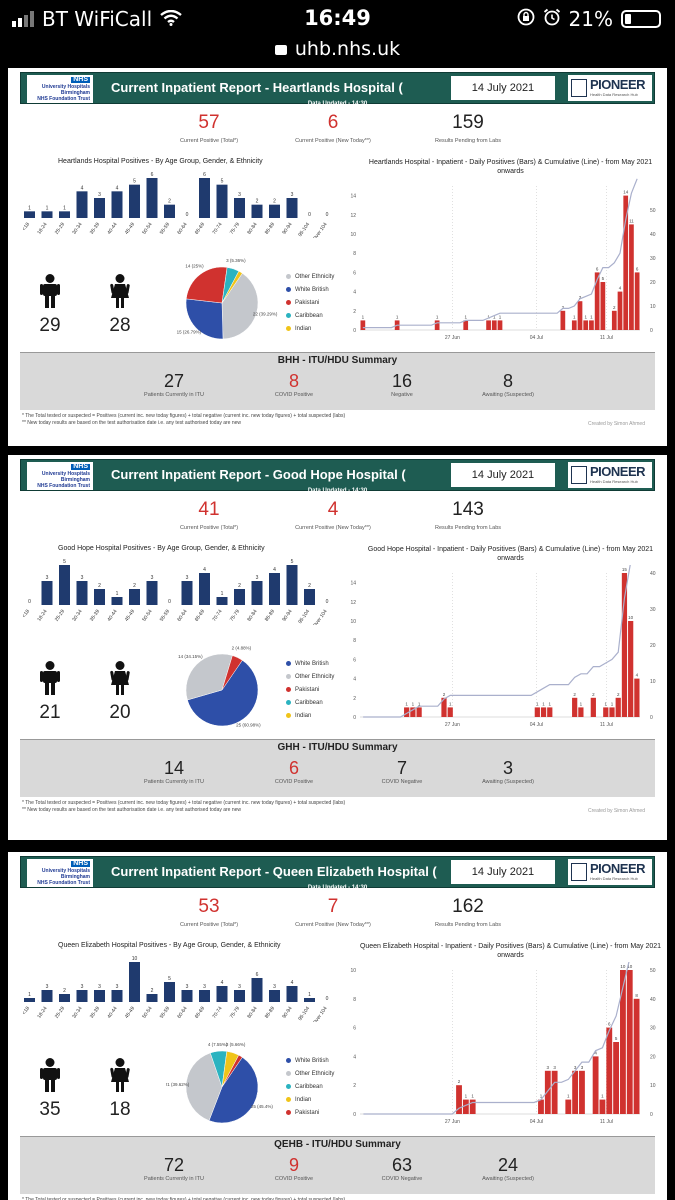  Describe the element at coordinates (452, 338) in the screenshot. I see `x-tick-label: 27 Jun` at that location.